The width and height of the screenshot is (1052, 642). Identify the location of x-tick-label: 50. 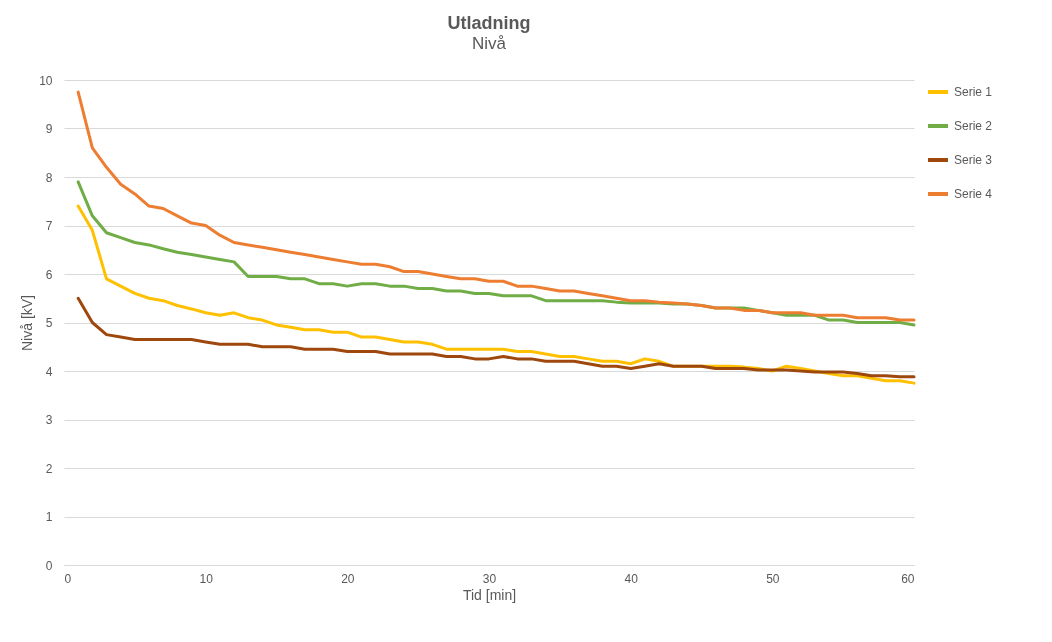
(773, 578).